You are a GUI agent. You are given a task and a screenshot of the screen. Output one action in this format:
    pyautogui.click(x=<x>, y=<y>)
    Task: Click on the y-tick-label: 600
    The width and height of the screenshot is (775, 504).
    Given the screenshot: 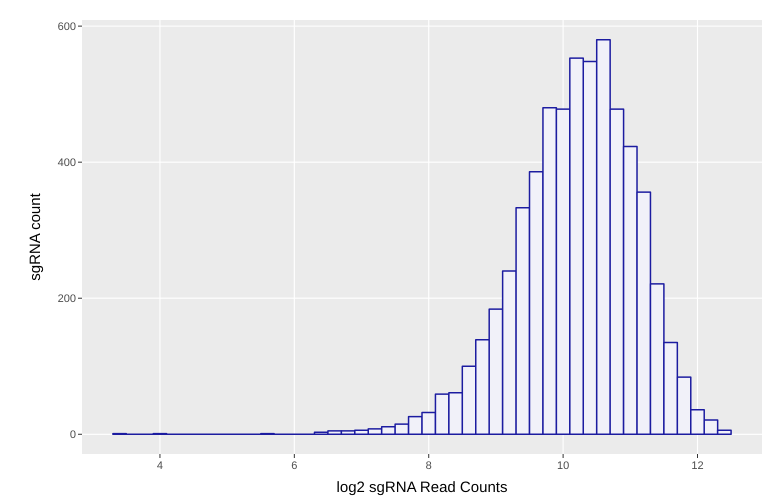 What is the action you would take?
    pyautogui.click(x=67, y=26)
    